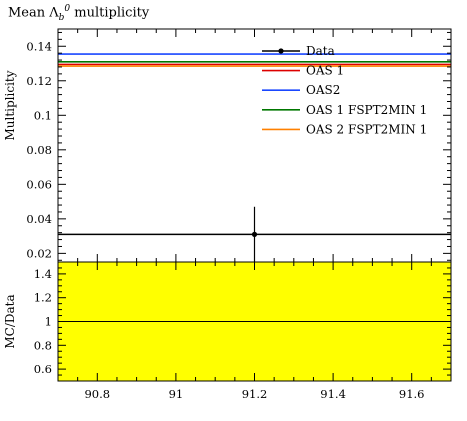 This screenshot has width=467, height=421. I want to click on ratio-y-tick-label: 1.4, so click(43, 274).